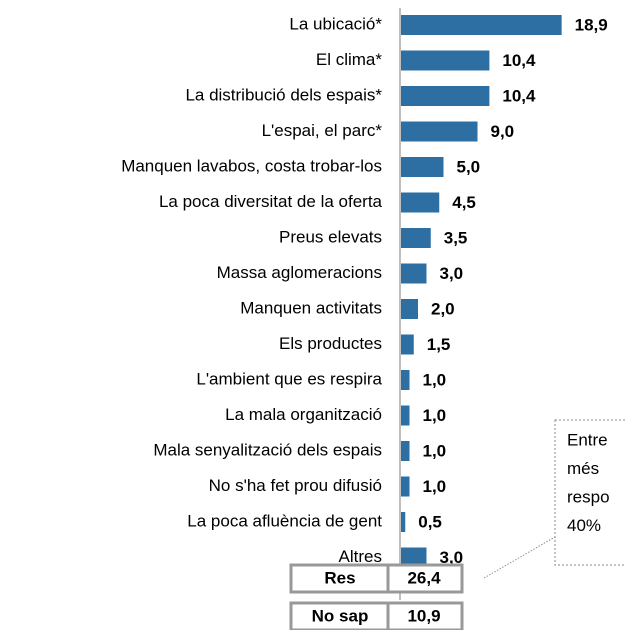 The image size is (626, 630). What do you see at coordinates (349, 59) in the screenshot?
I see `category-label: El clima*` at bounding box center [349, 59].